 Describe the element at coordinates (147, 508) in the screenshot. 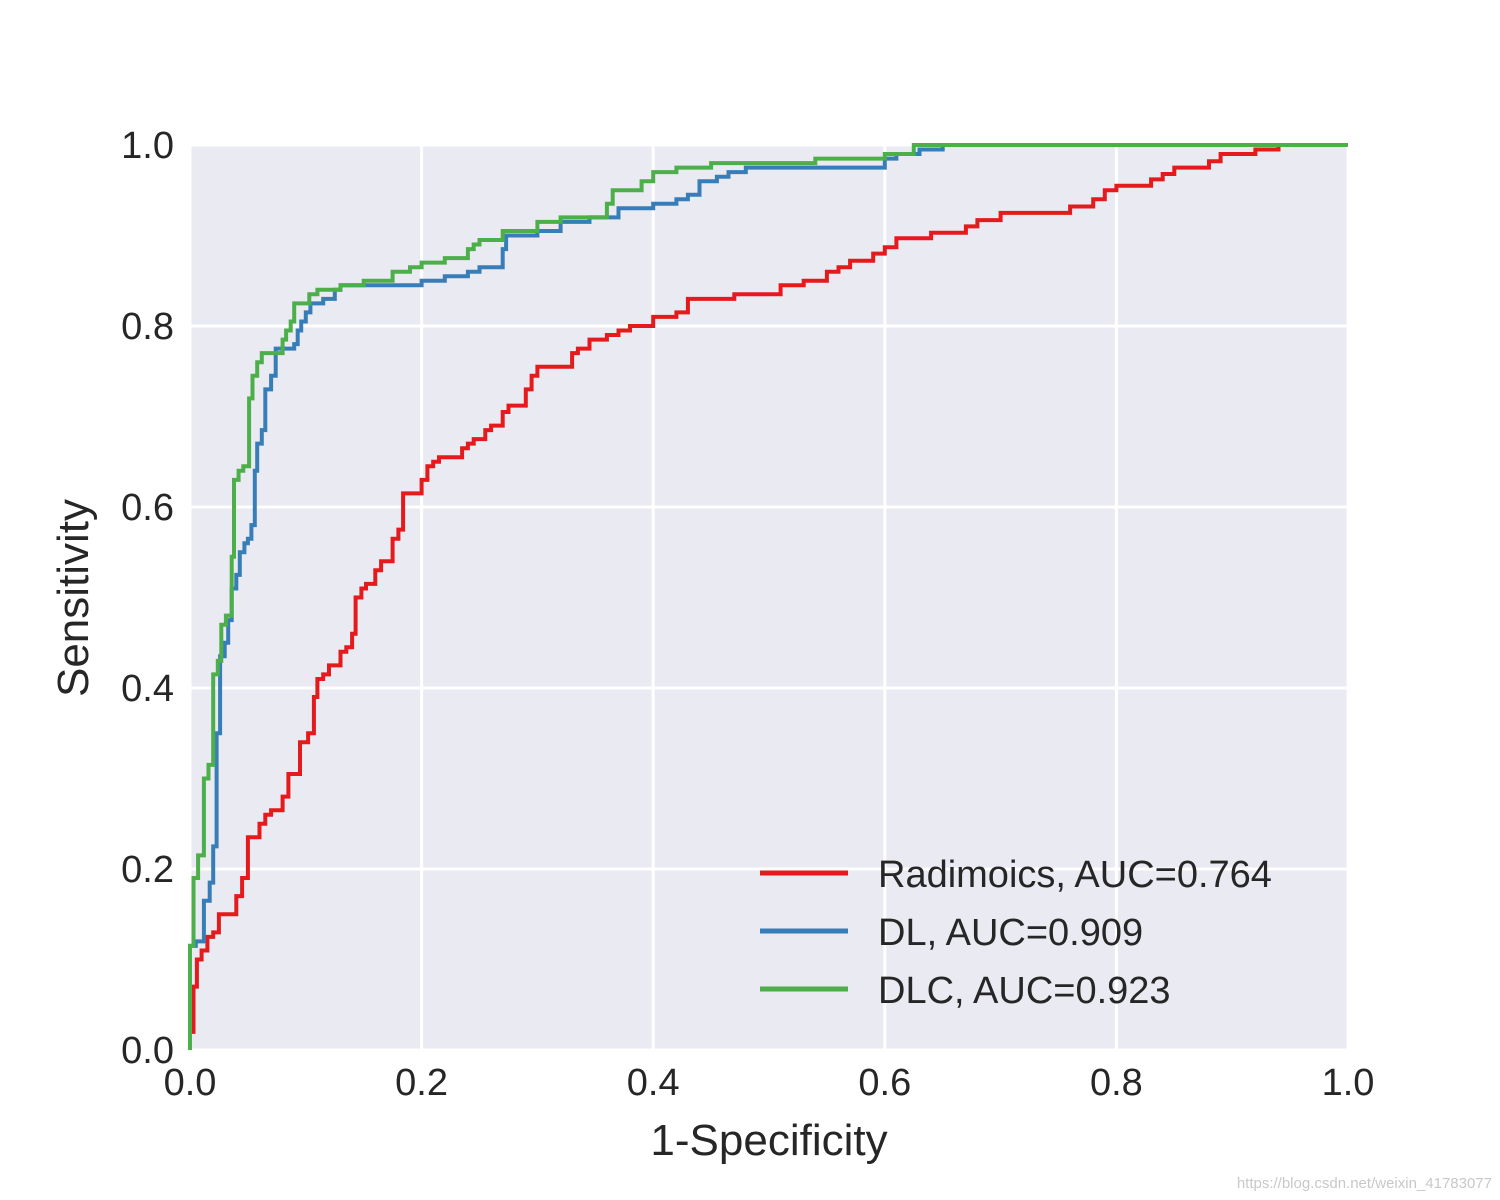

I see `y-tick-label: 0.6` at that location.